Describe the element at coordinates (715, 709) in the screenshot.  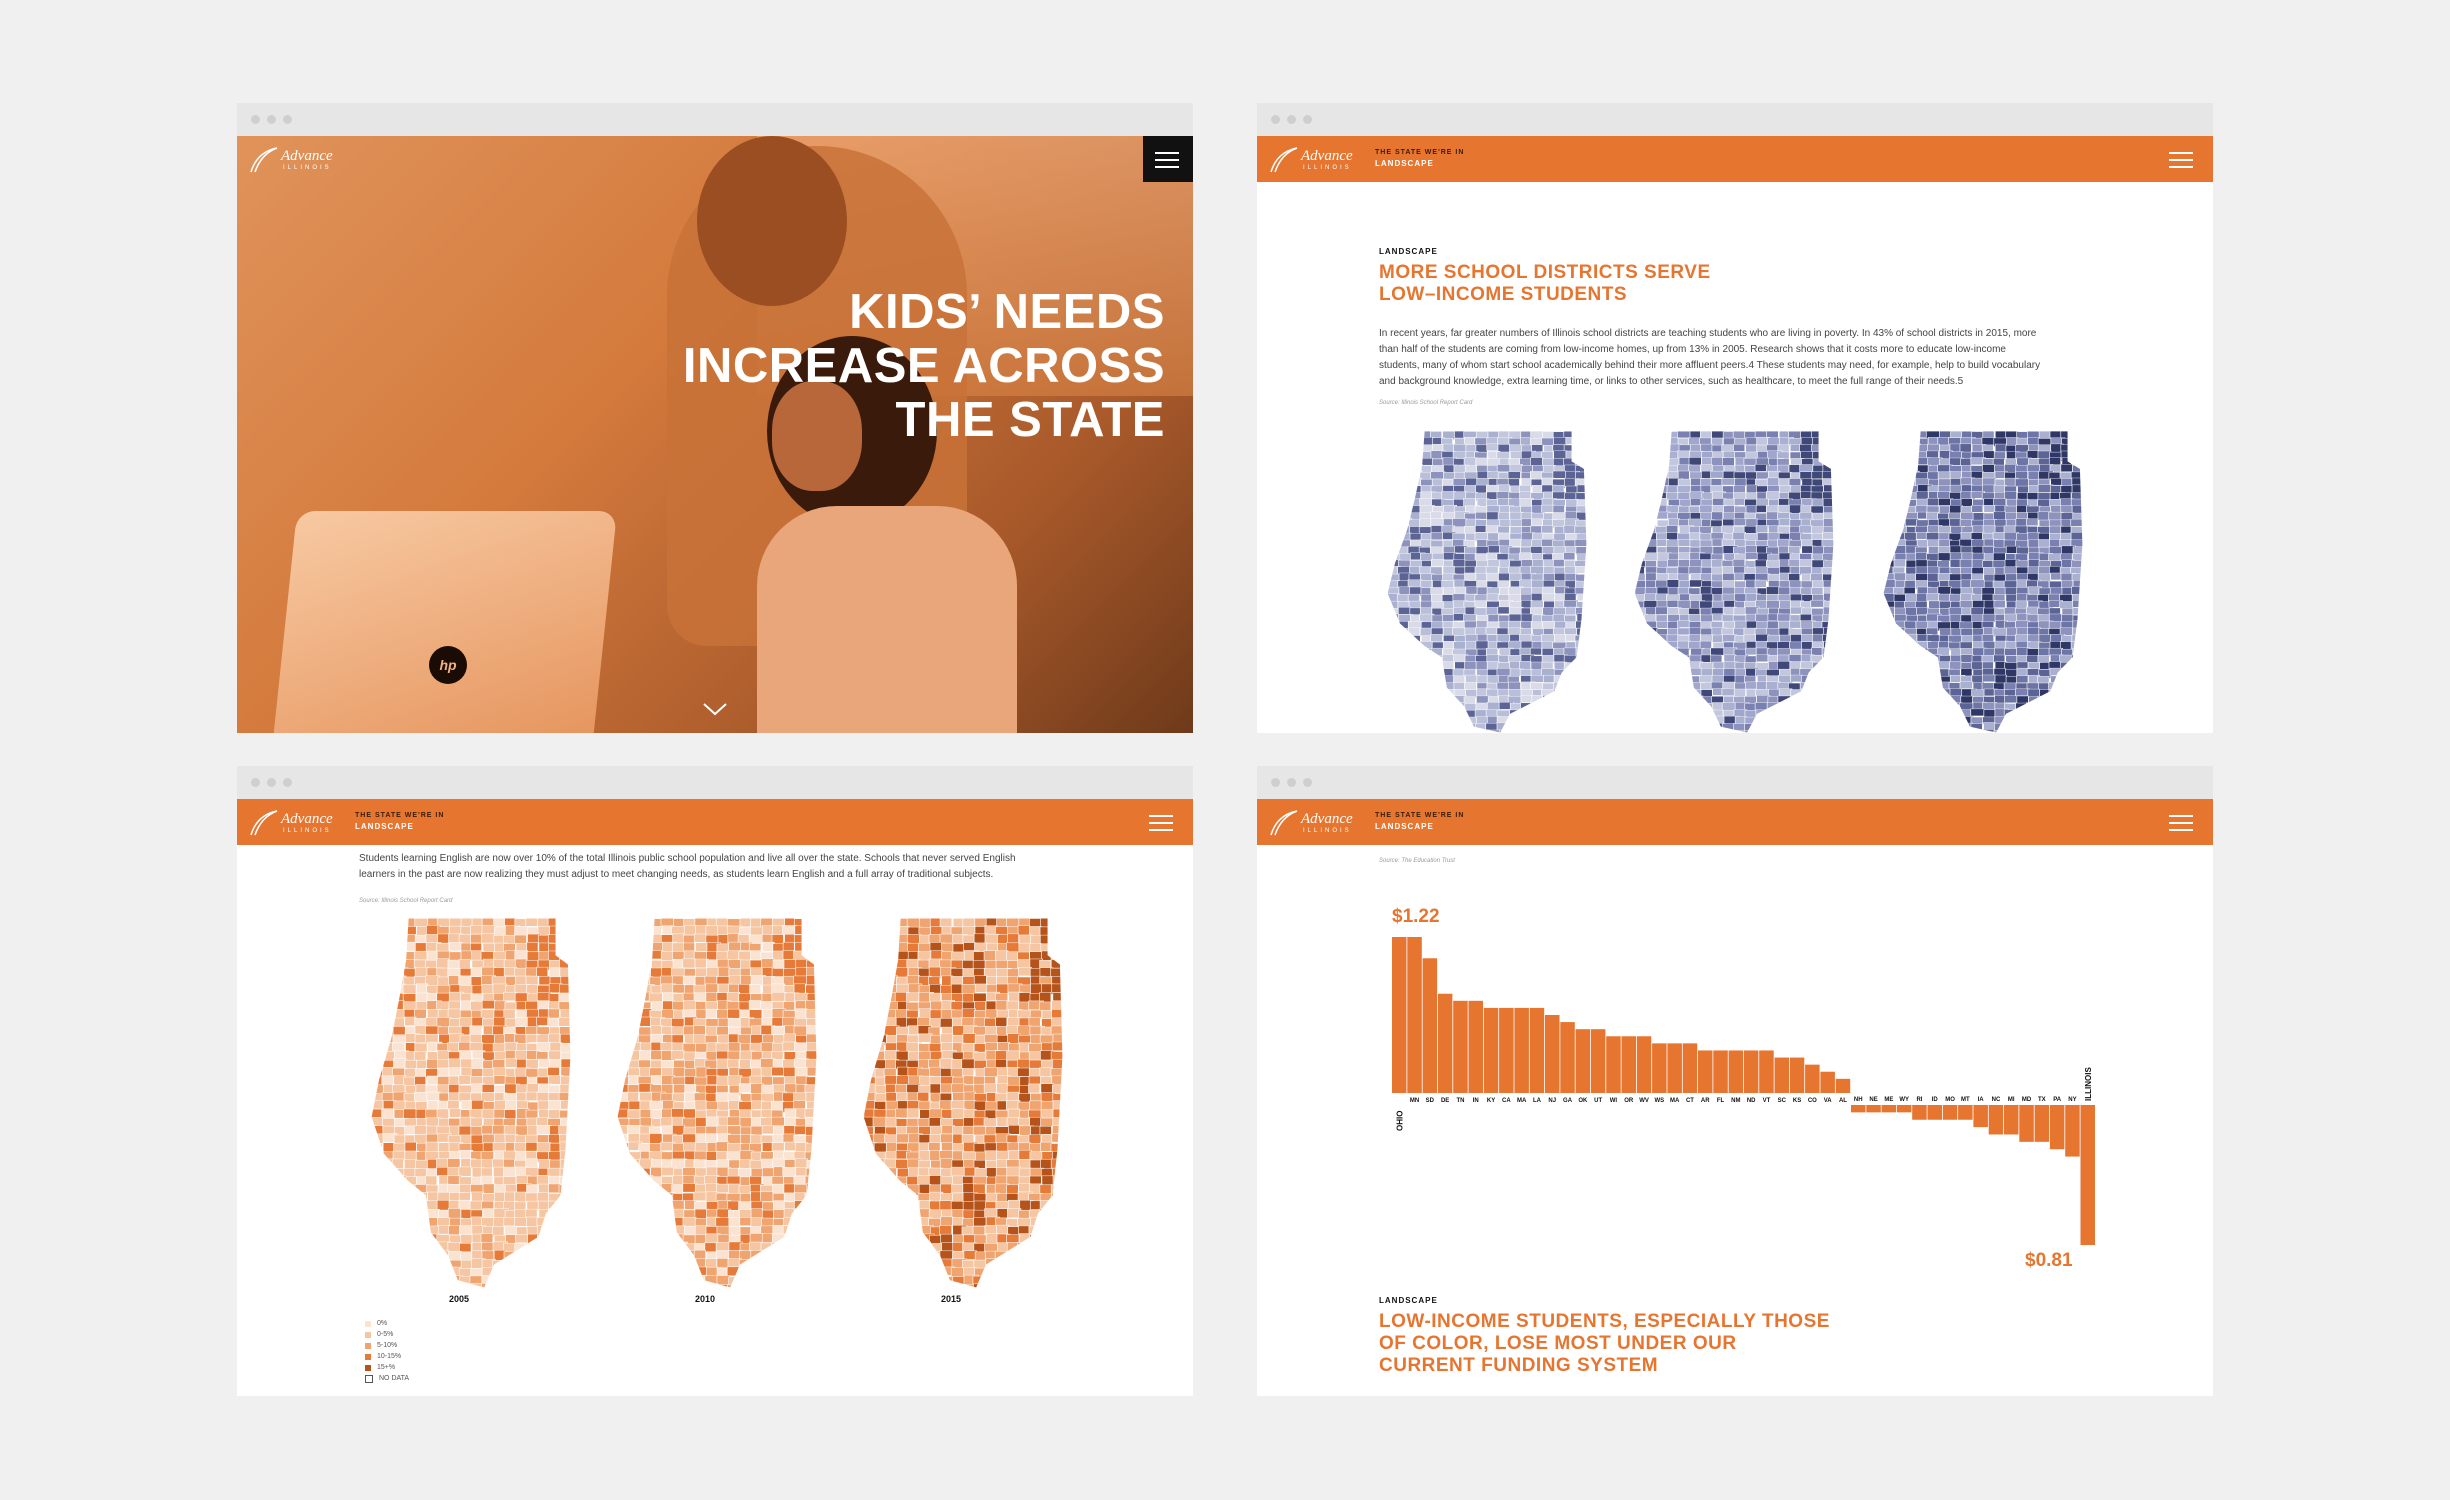
I see `chevron-down-icon` at that location.